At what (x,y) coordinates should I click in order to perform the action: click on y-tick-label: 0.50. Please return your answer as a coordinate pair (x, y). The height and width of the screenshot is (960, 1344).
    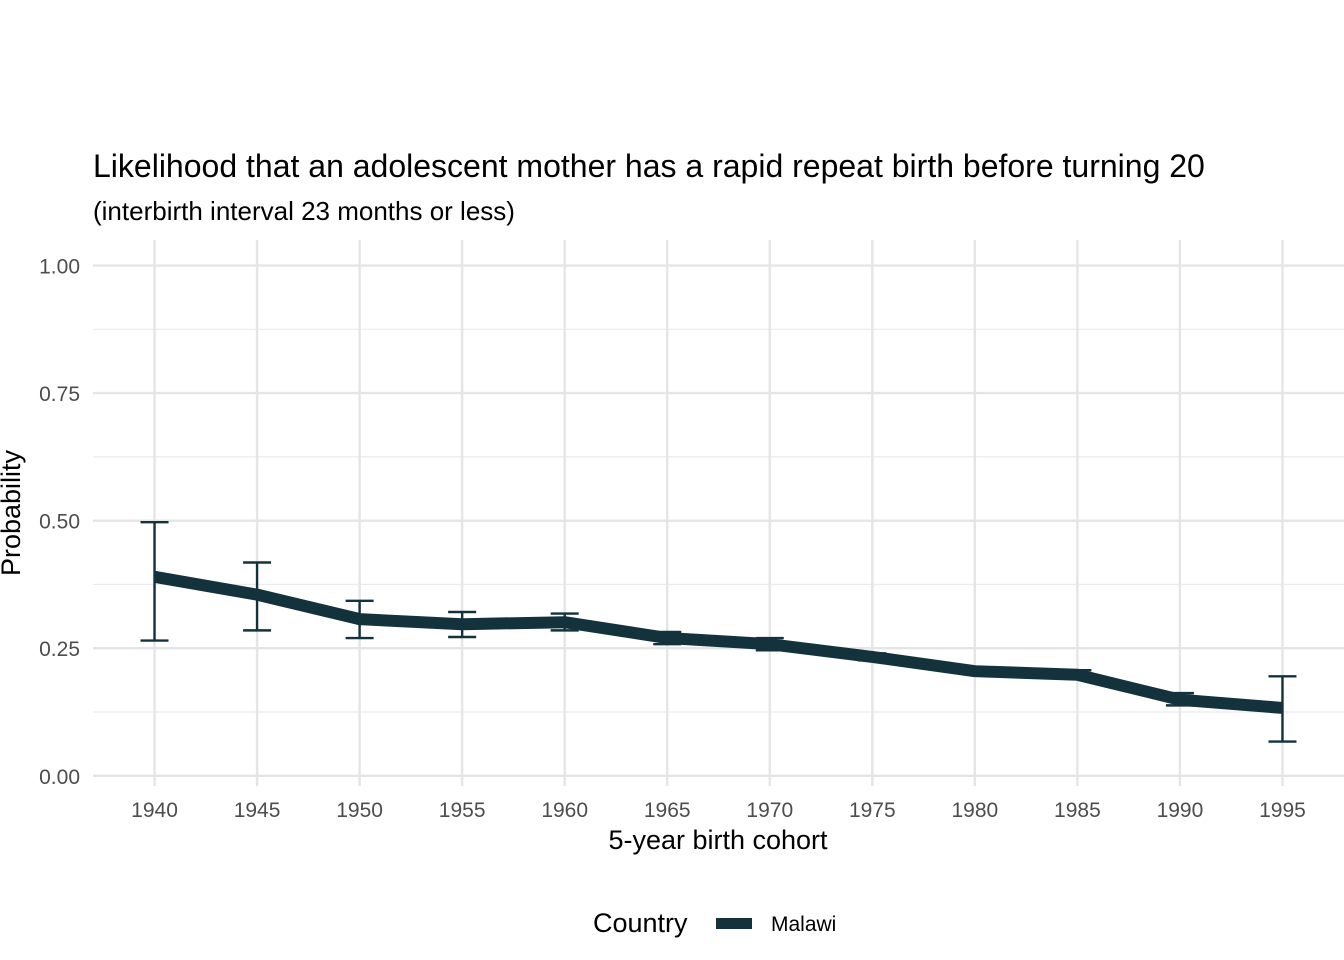
    Looking at the image, I should click on (59, 522).